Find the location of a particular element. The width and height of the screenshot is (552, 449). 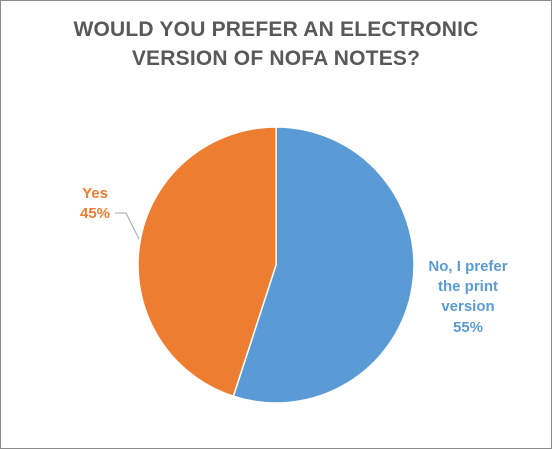

no-data-label: No, I prefer the print version 55% is located at coordinates (467, 297).